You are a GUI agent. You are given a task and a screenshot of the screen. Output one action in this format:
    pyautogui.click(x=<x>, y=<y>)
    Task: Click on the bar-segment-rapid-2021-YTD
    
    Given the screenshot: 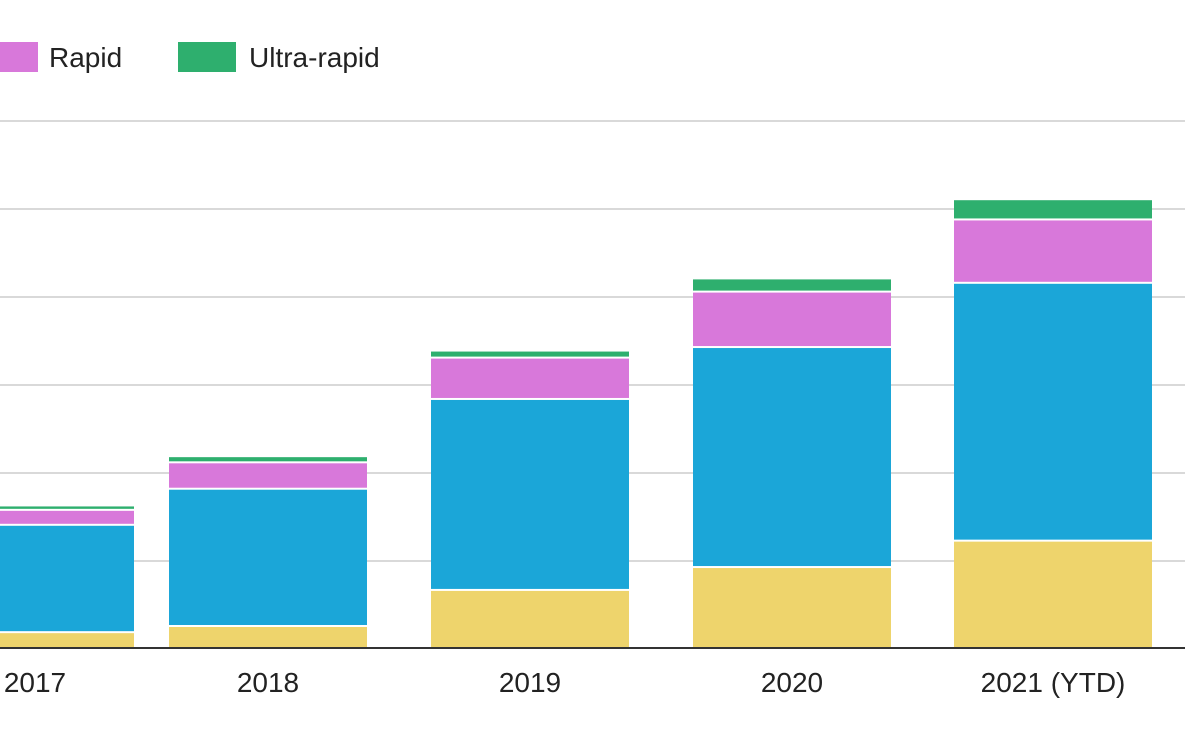 What is the action you would take?
    pyautogui.click(x=1053, y=251)
    